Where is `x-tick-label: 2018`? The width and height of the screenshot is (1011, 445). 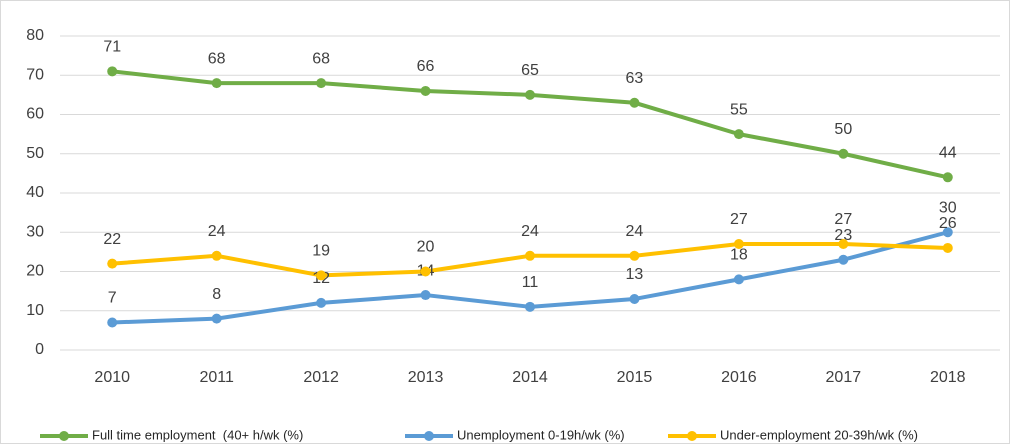
x-tick-label: 2018 is located at coordinates (948, 377).